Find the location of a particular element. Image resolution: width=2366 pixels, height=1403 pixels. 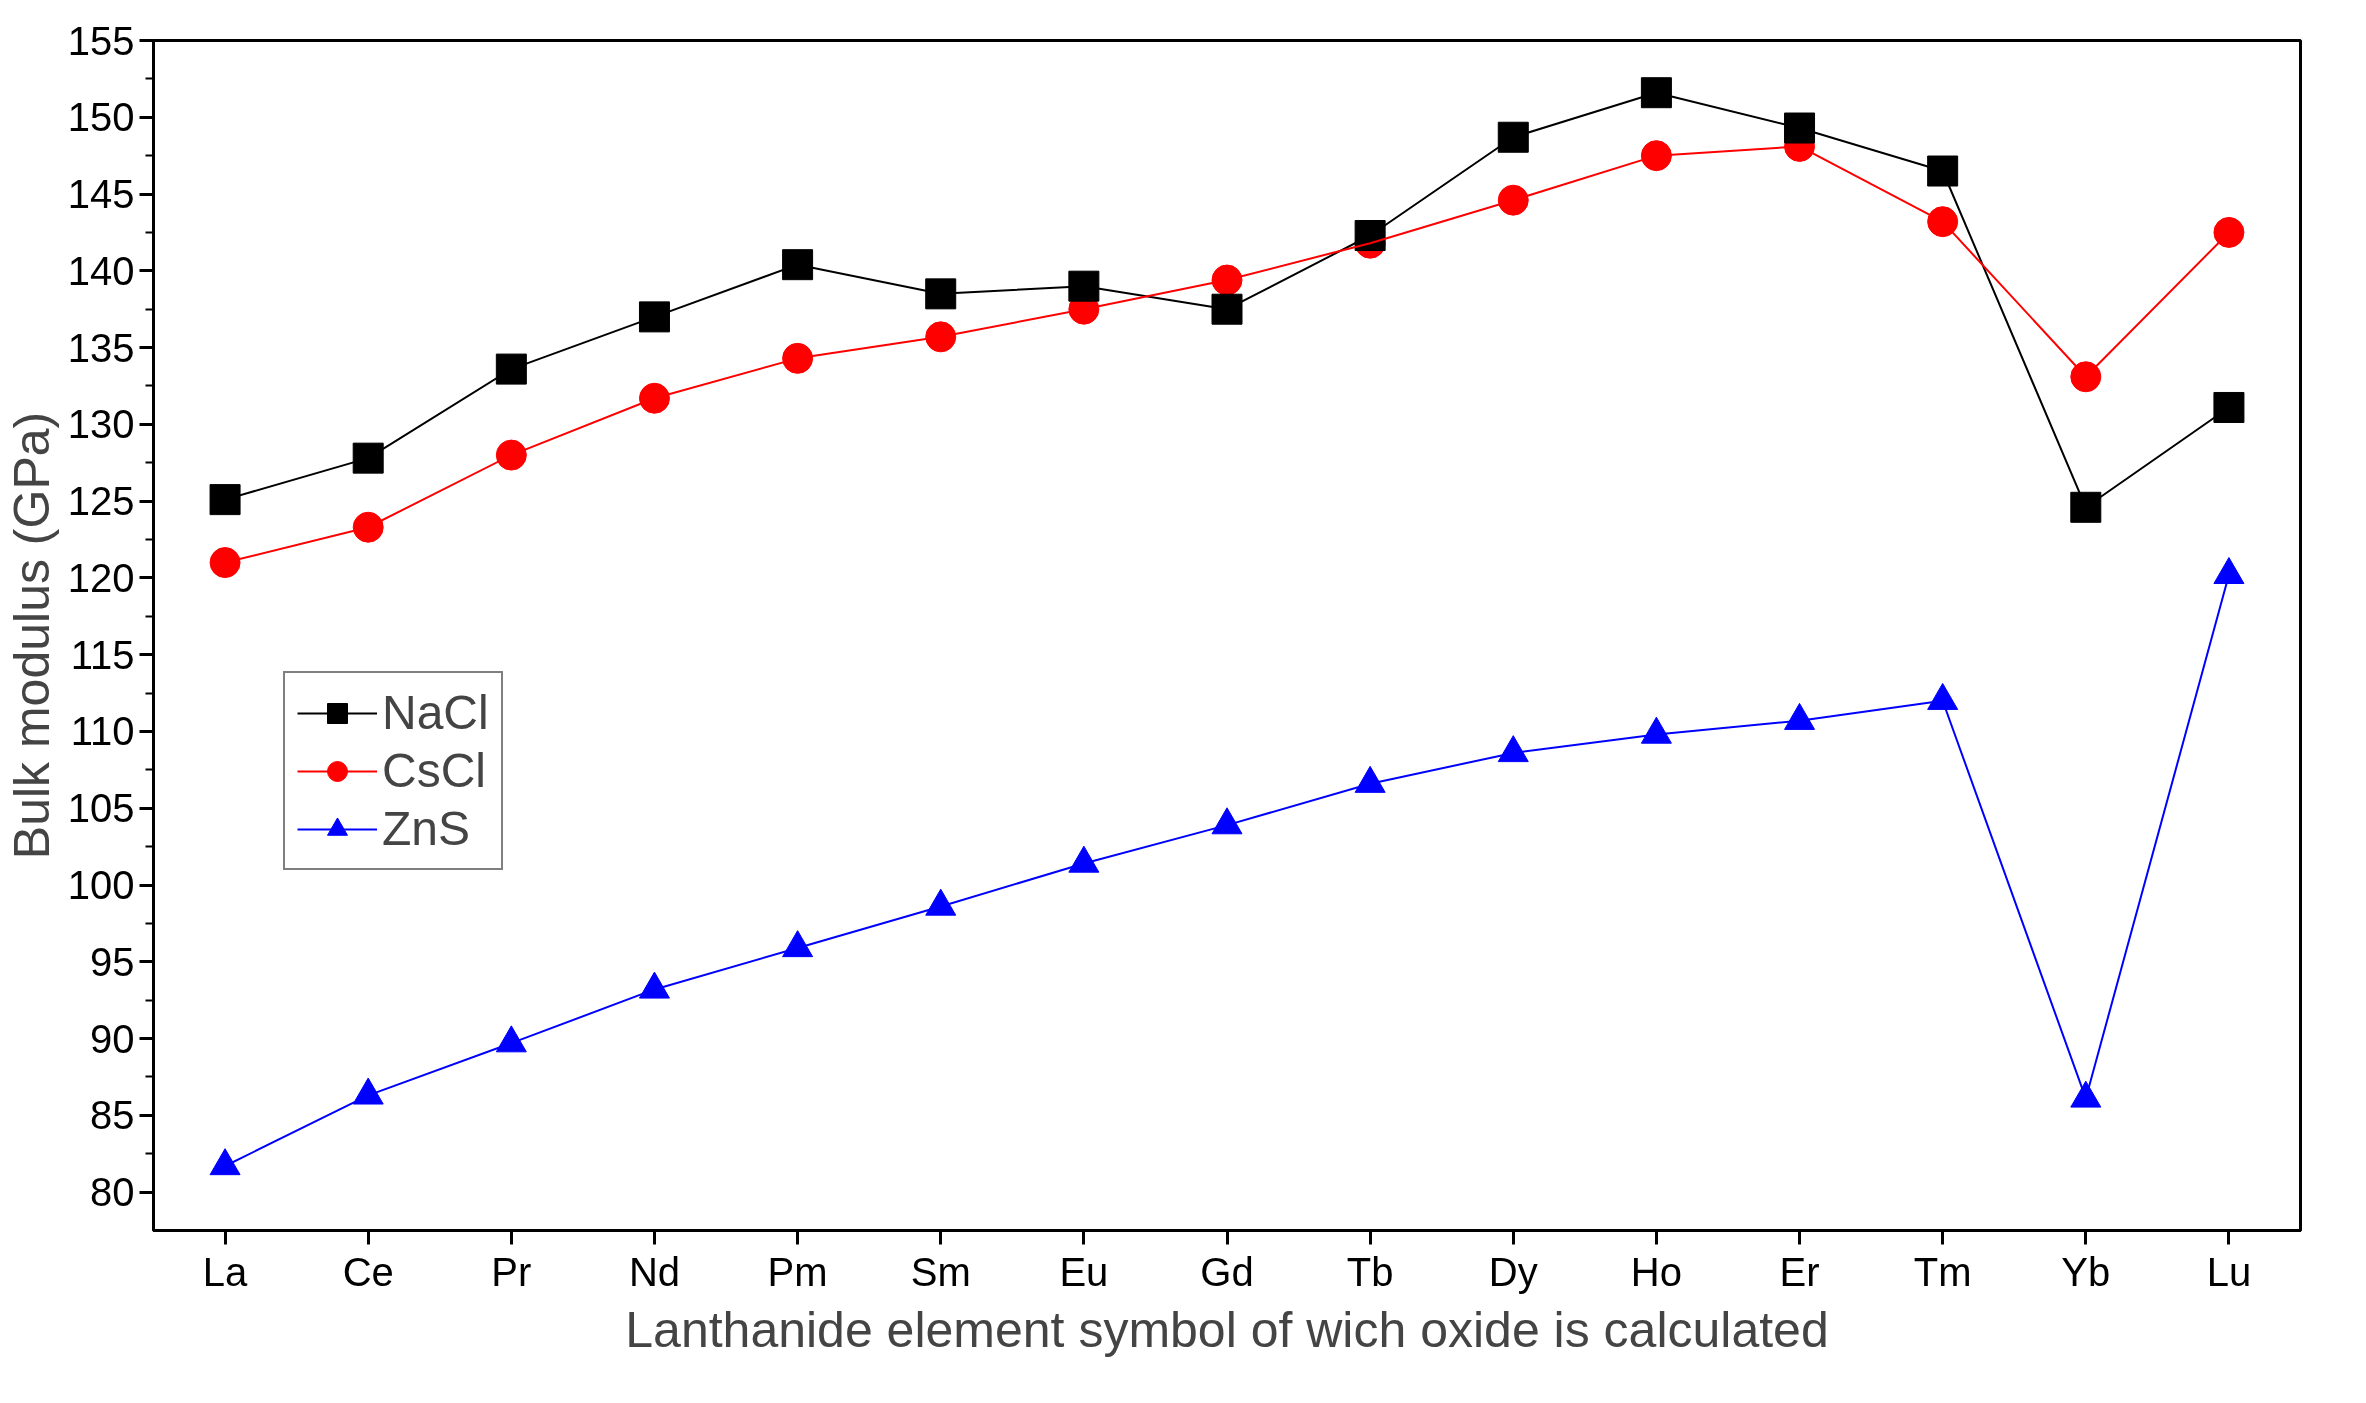

y-tick-label: 80 is located at coordinates (112, 1192).